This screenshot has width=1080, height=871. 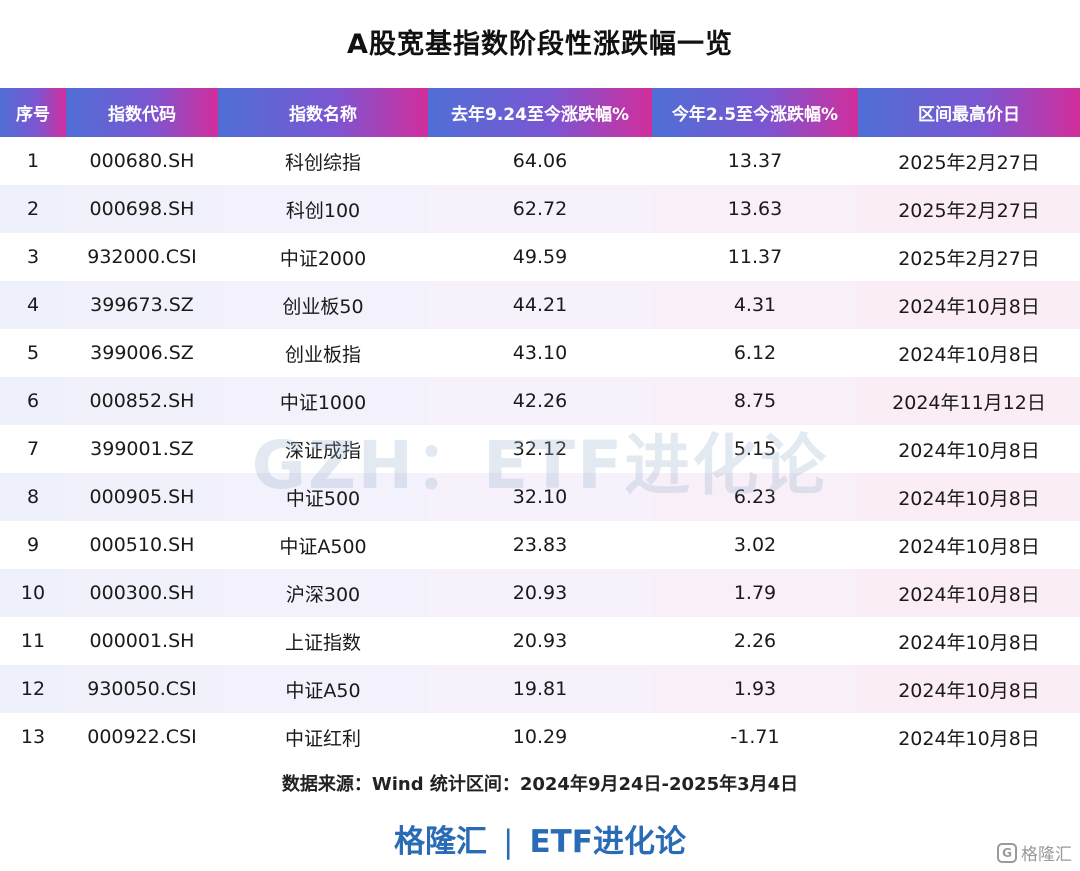 I want to click on cell-change-since-25: 11.37, so click(x=755, y=257).